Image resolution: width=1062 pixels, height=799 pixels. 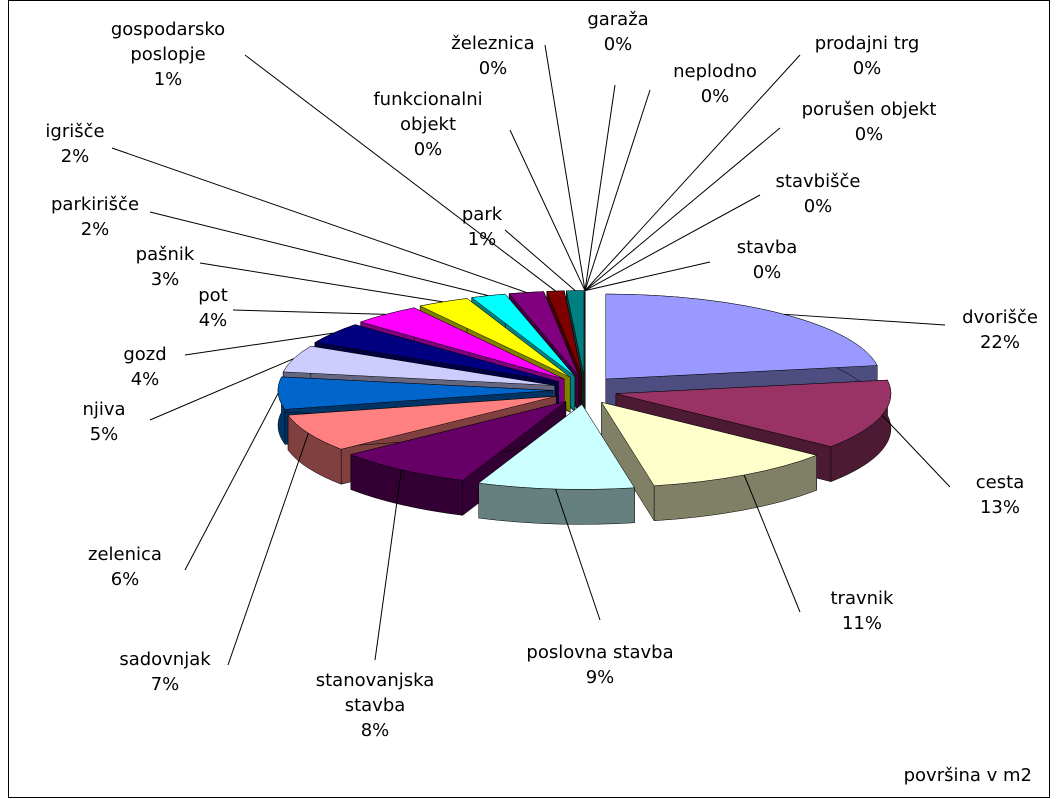 I want to click on data-label: funkcionalni objekt 0%, so click(x=428, y=124).